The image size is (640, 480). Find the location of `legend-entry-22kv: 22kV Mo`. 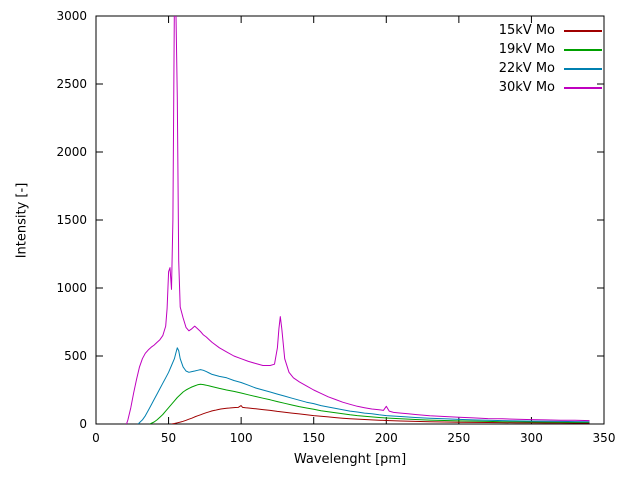

legend-entry-22kv: 22kV Mo is located at coordinates (550, 68).